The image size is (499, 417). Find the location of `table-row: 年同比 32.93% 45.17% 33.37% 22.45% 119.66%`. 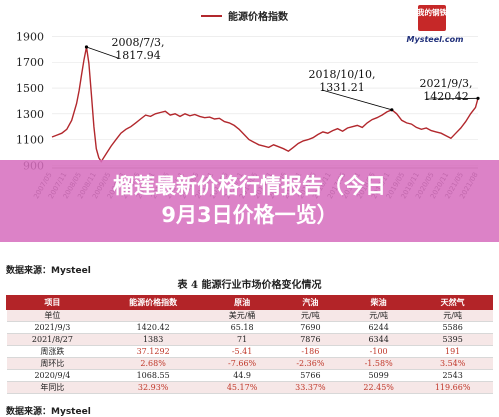

table-row: 年同比 32.93% 45.17% 33.37% 22.45% 119.66% is located at coordinates (249, 387).